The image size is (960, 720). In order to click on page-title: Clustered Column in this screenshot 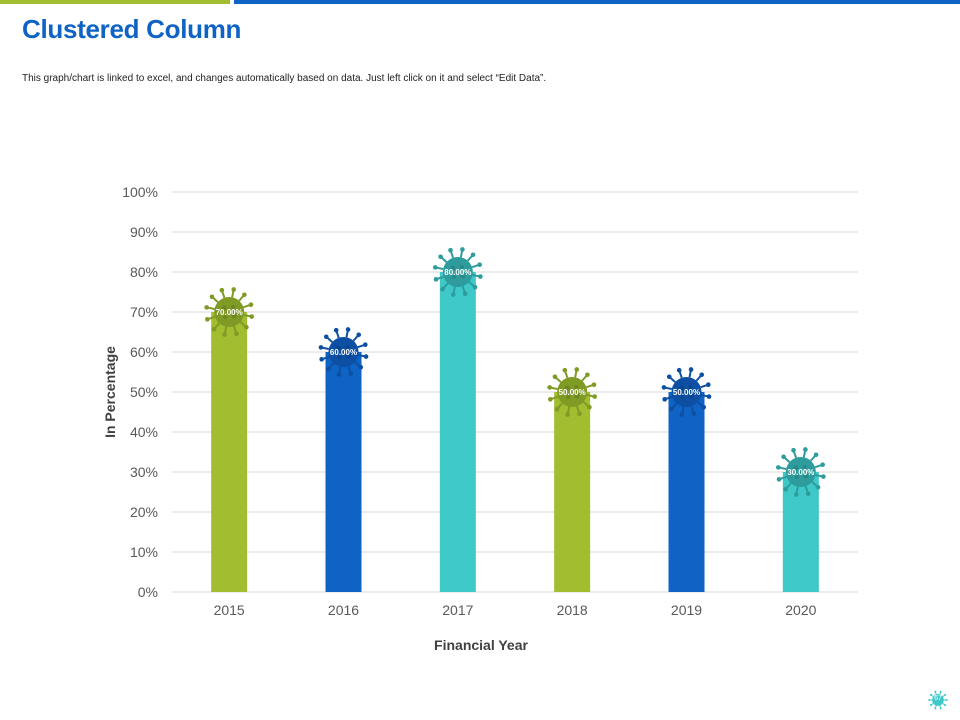, I will do `click(132, 29)`.